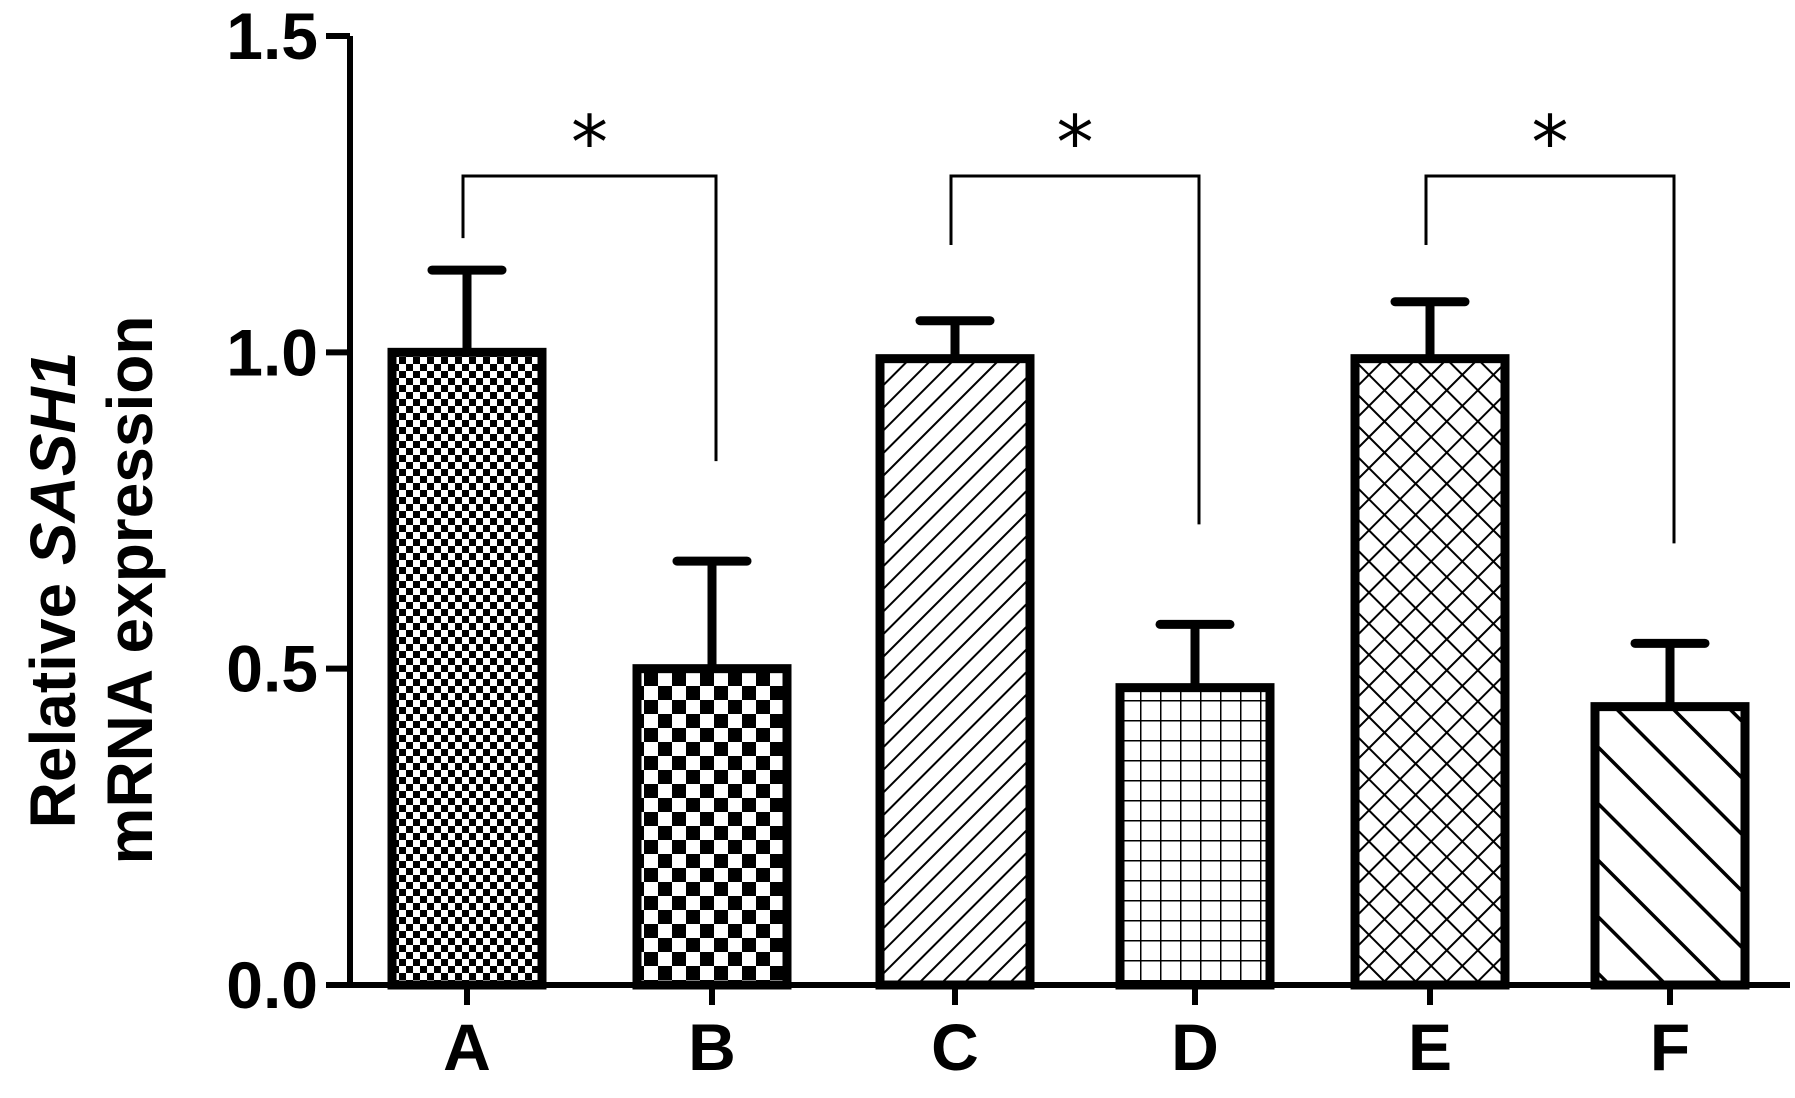 This screenshot has width=1795, height=1098. I want to click on significance-bracket-C-D, so click(1075, 349).